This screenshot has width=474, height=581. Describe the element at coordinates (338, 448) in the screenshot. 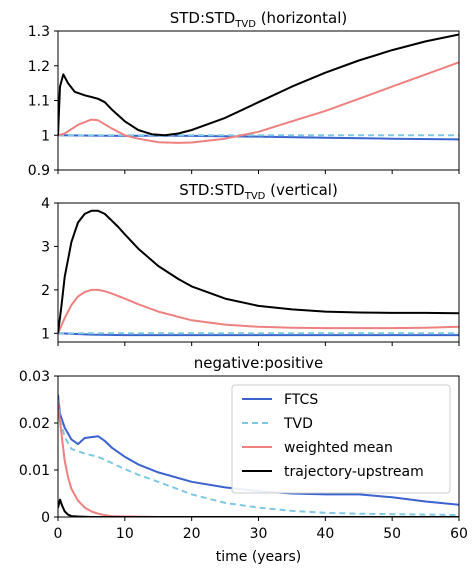

I see `legend-entry: weighted mean` at that location.